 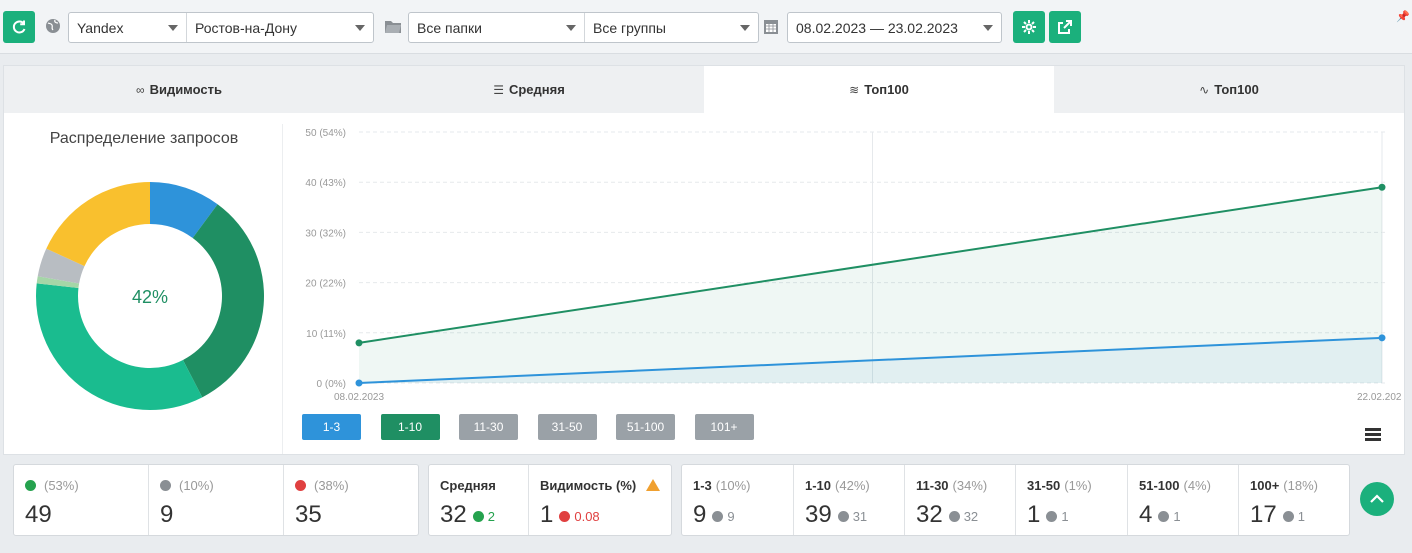 What do you see at coordinates (970, 485) in the screenshot?
I see `range-pct: (34%)` at bounding box center [970, 485].